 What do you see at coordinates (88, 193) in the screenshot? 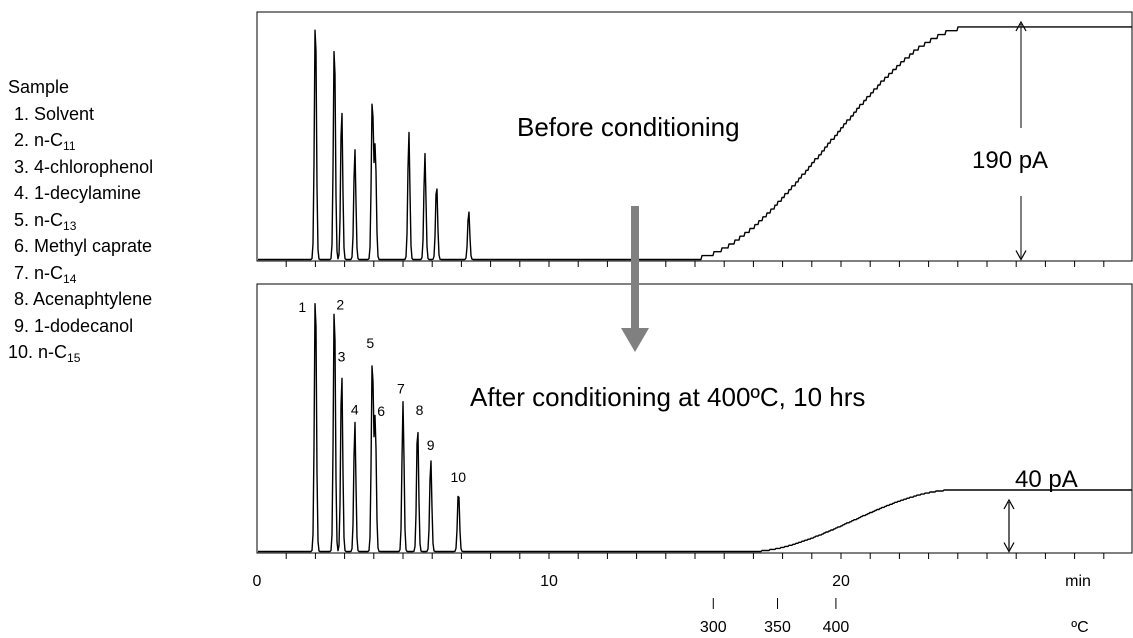
I see `legend-item-text: 1-decylamine` at bounding box center [88, 193].